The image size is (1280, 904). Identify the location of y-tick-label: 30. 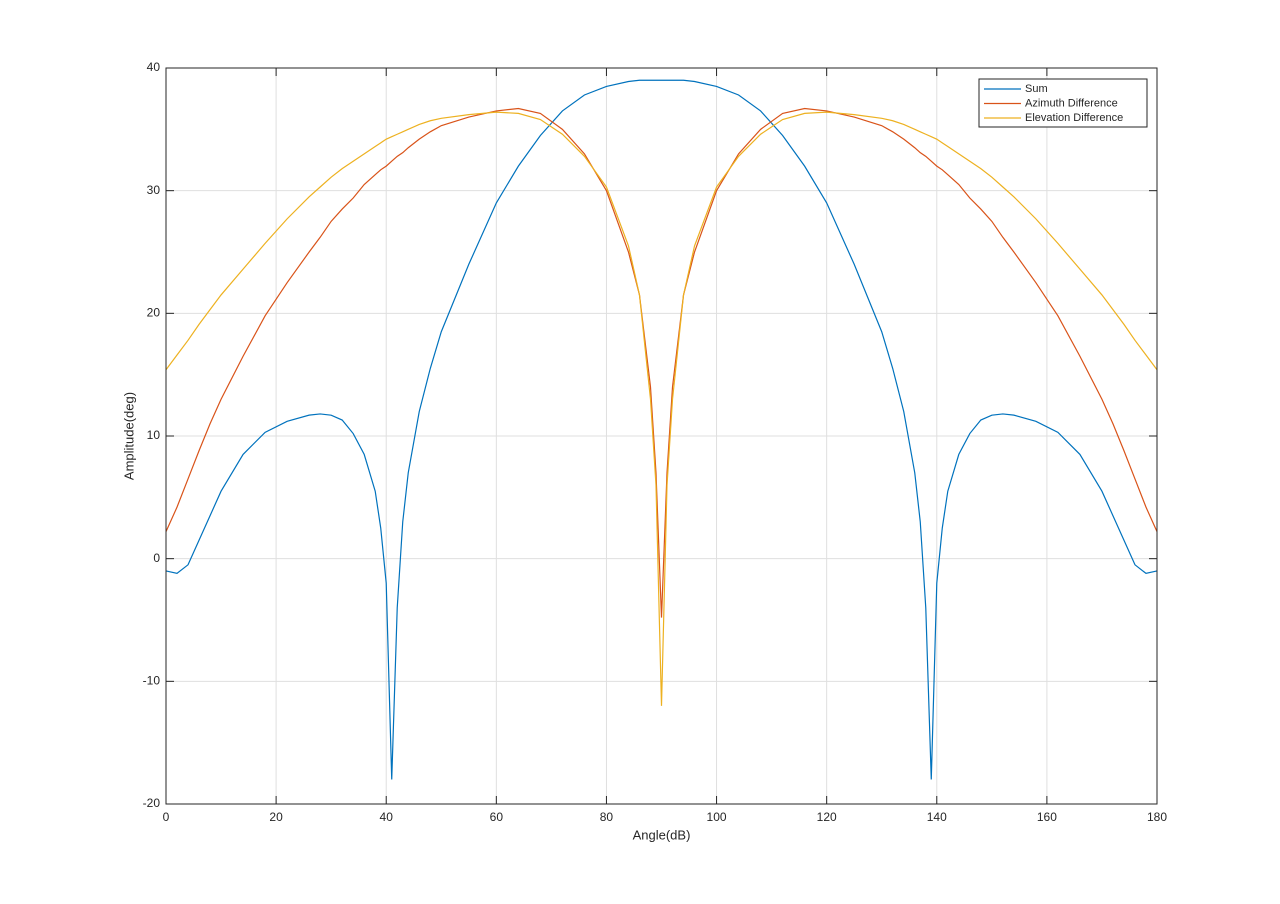
(154, 190).